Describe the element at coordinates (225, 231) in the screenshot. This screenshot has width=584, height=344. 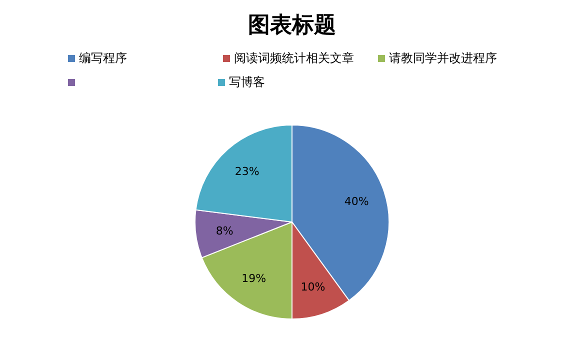
I see `data-label: 8%` at that location.